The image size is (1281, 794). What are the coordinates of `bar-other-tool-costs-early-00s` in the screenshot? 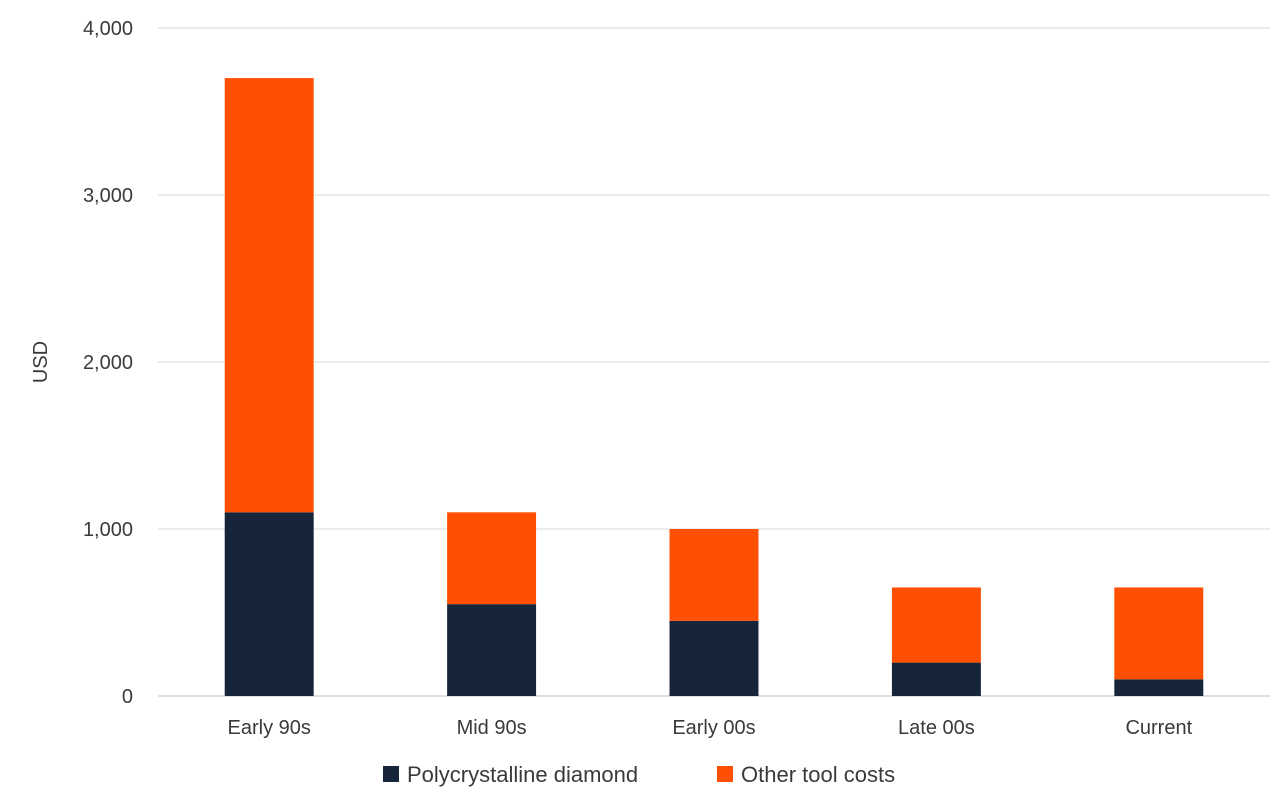 It's located at (714, 575).